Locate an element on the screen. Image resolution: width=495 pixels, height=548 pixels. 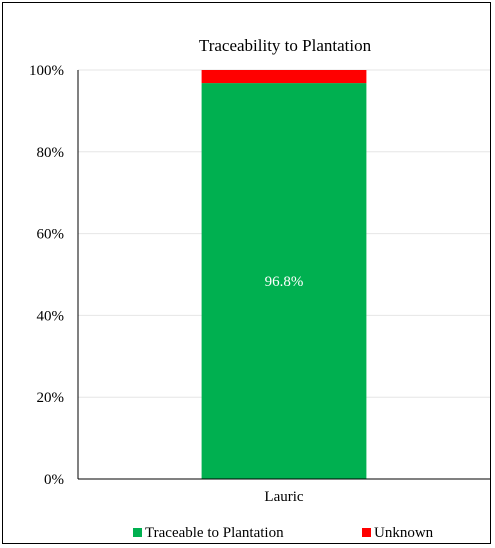
y-tick-label: 100% is located at coordinates (46, 71).